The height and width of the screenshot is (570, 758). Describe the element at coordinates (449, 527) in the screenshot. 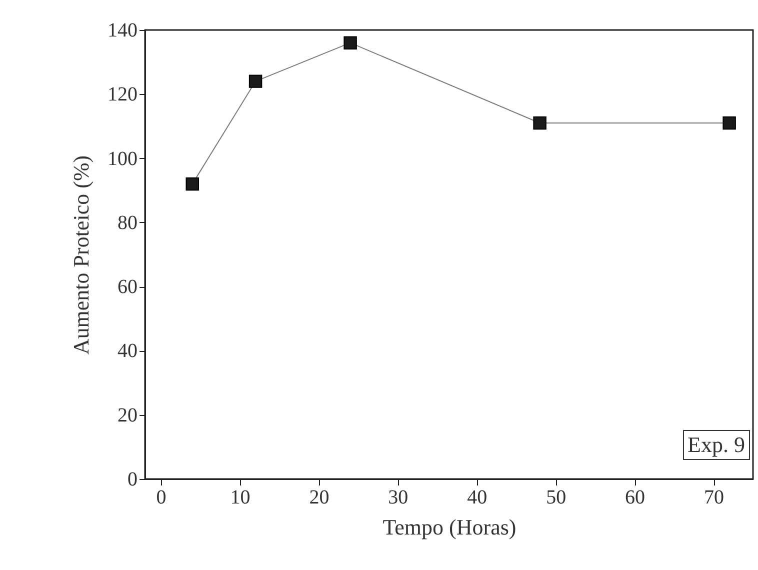

I see `x-axis-title: Tempo (Horas)` at that location.